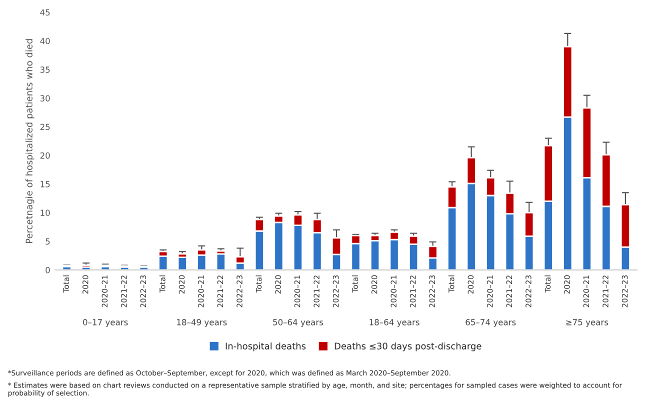 Image resolution: width=650 pixels, height=409 pixels. I want to click on y-tick-label: 20, so click(45, 155).